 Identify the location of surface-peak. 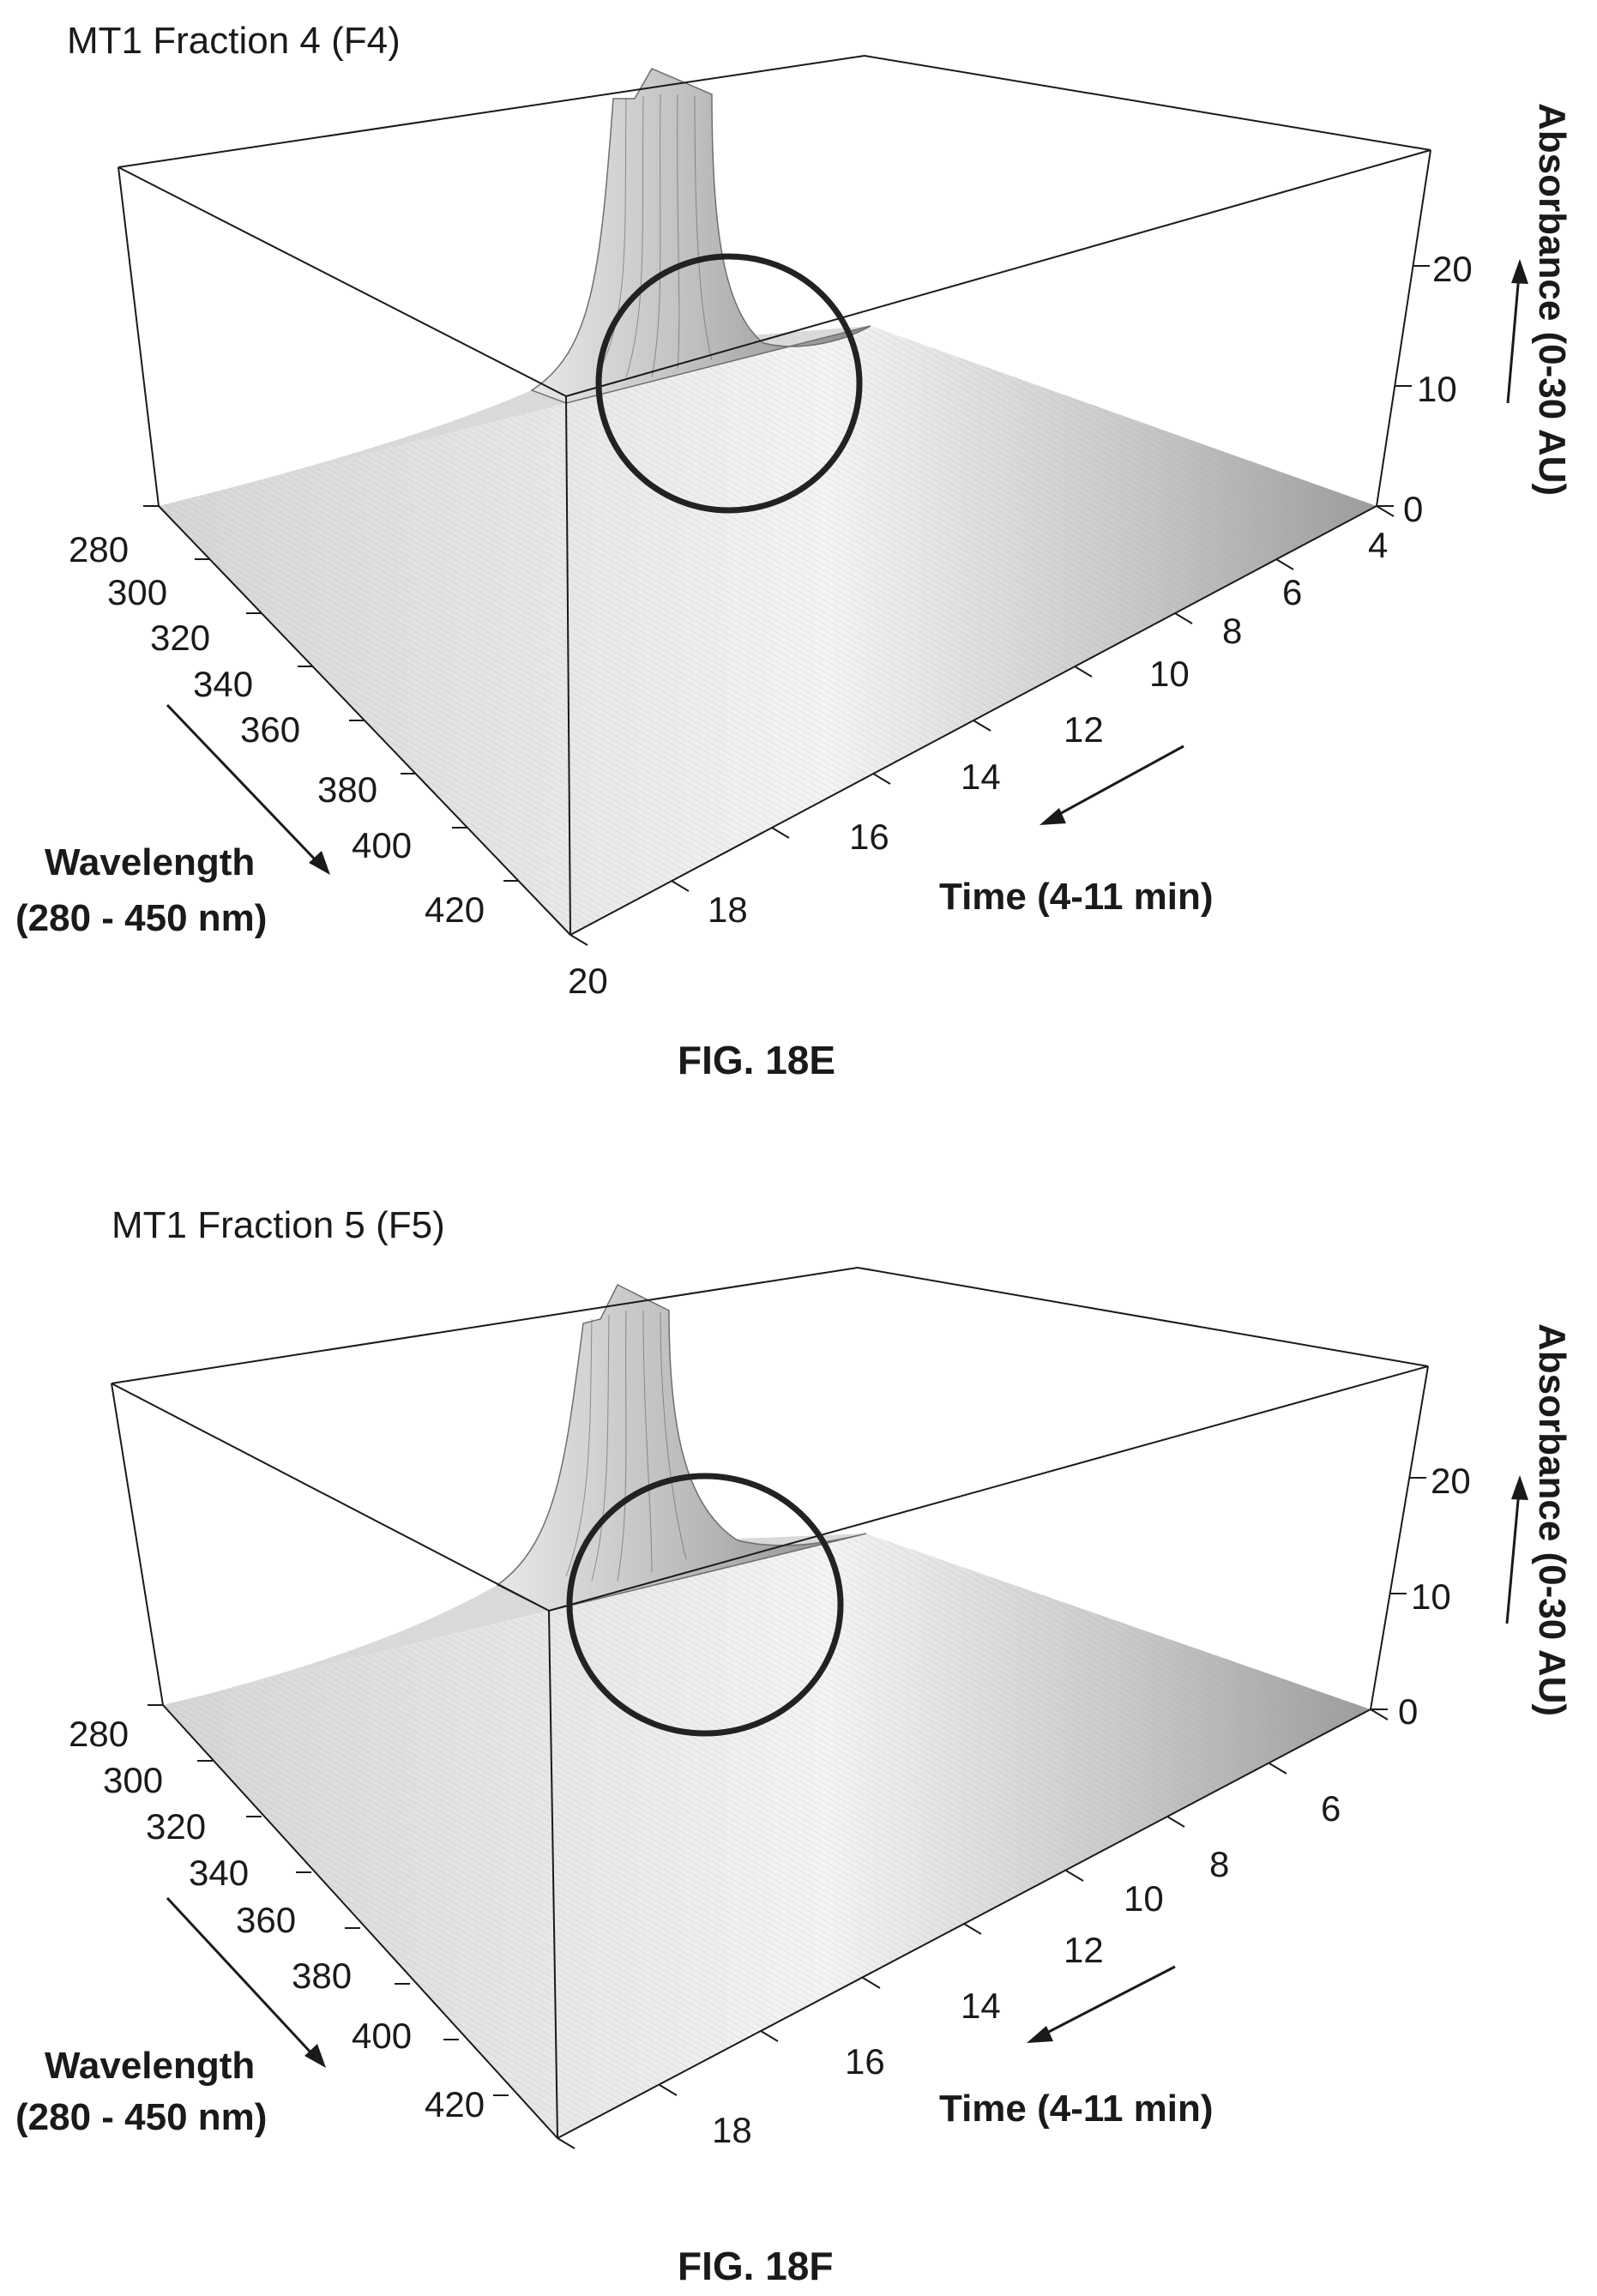
(681, 1447).